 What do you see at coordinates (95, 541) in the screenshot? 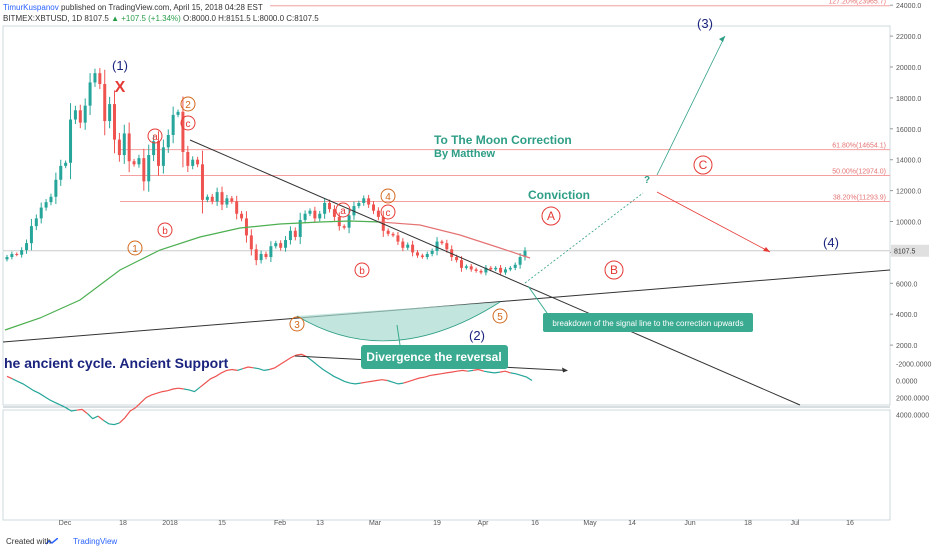
I see `tradingview-brand: TradingView` at bounding box center [95, 541].